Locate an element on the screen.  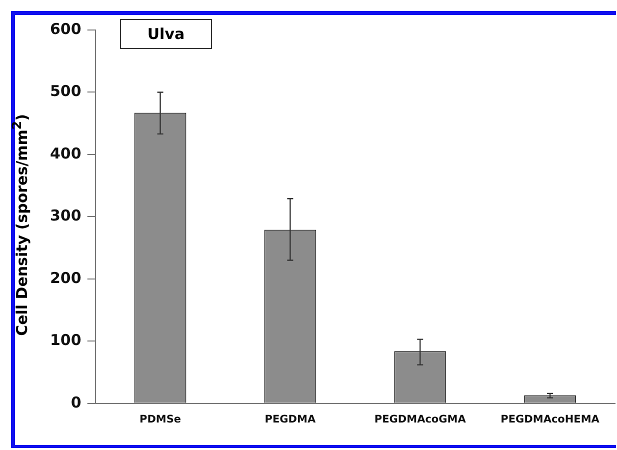
y-tick-label: 400 is located at coordinates (66, 153).